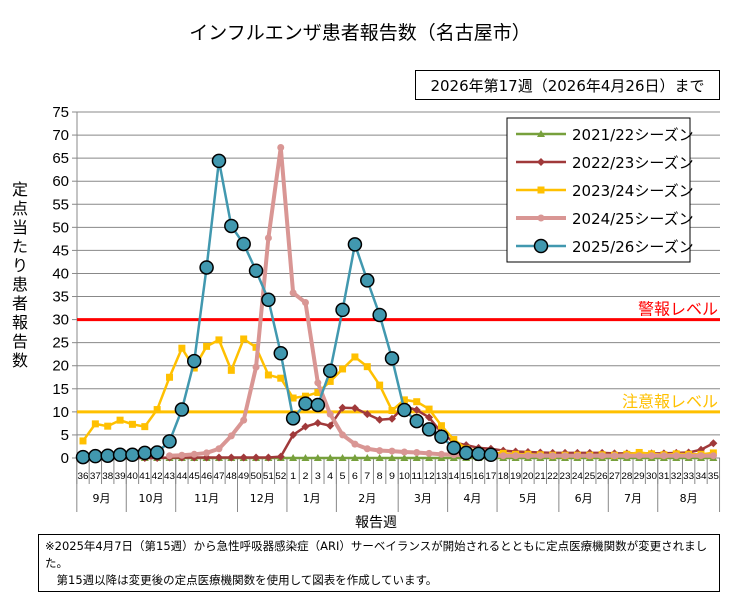 The width and height of the screenshot is (740, 595). I want to click on x-tick-label: 18, so click(503, 476).